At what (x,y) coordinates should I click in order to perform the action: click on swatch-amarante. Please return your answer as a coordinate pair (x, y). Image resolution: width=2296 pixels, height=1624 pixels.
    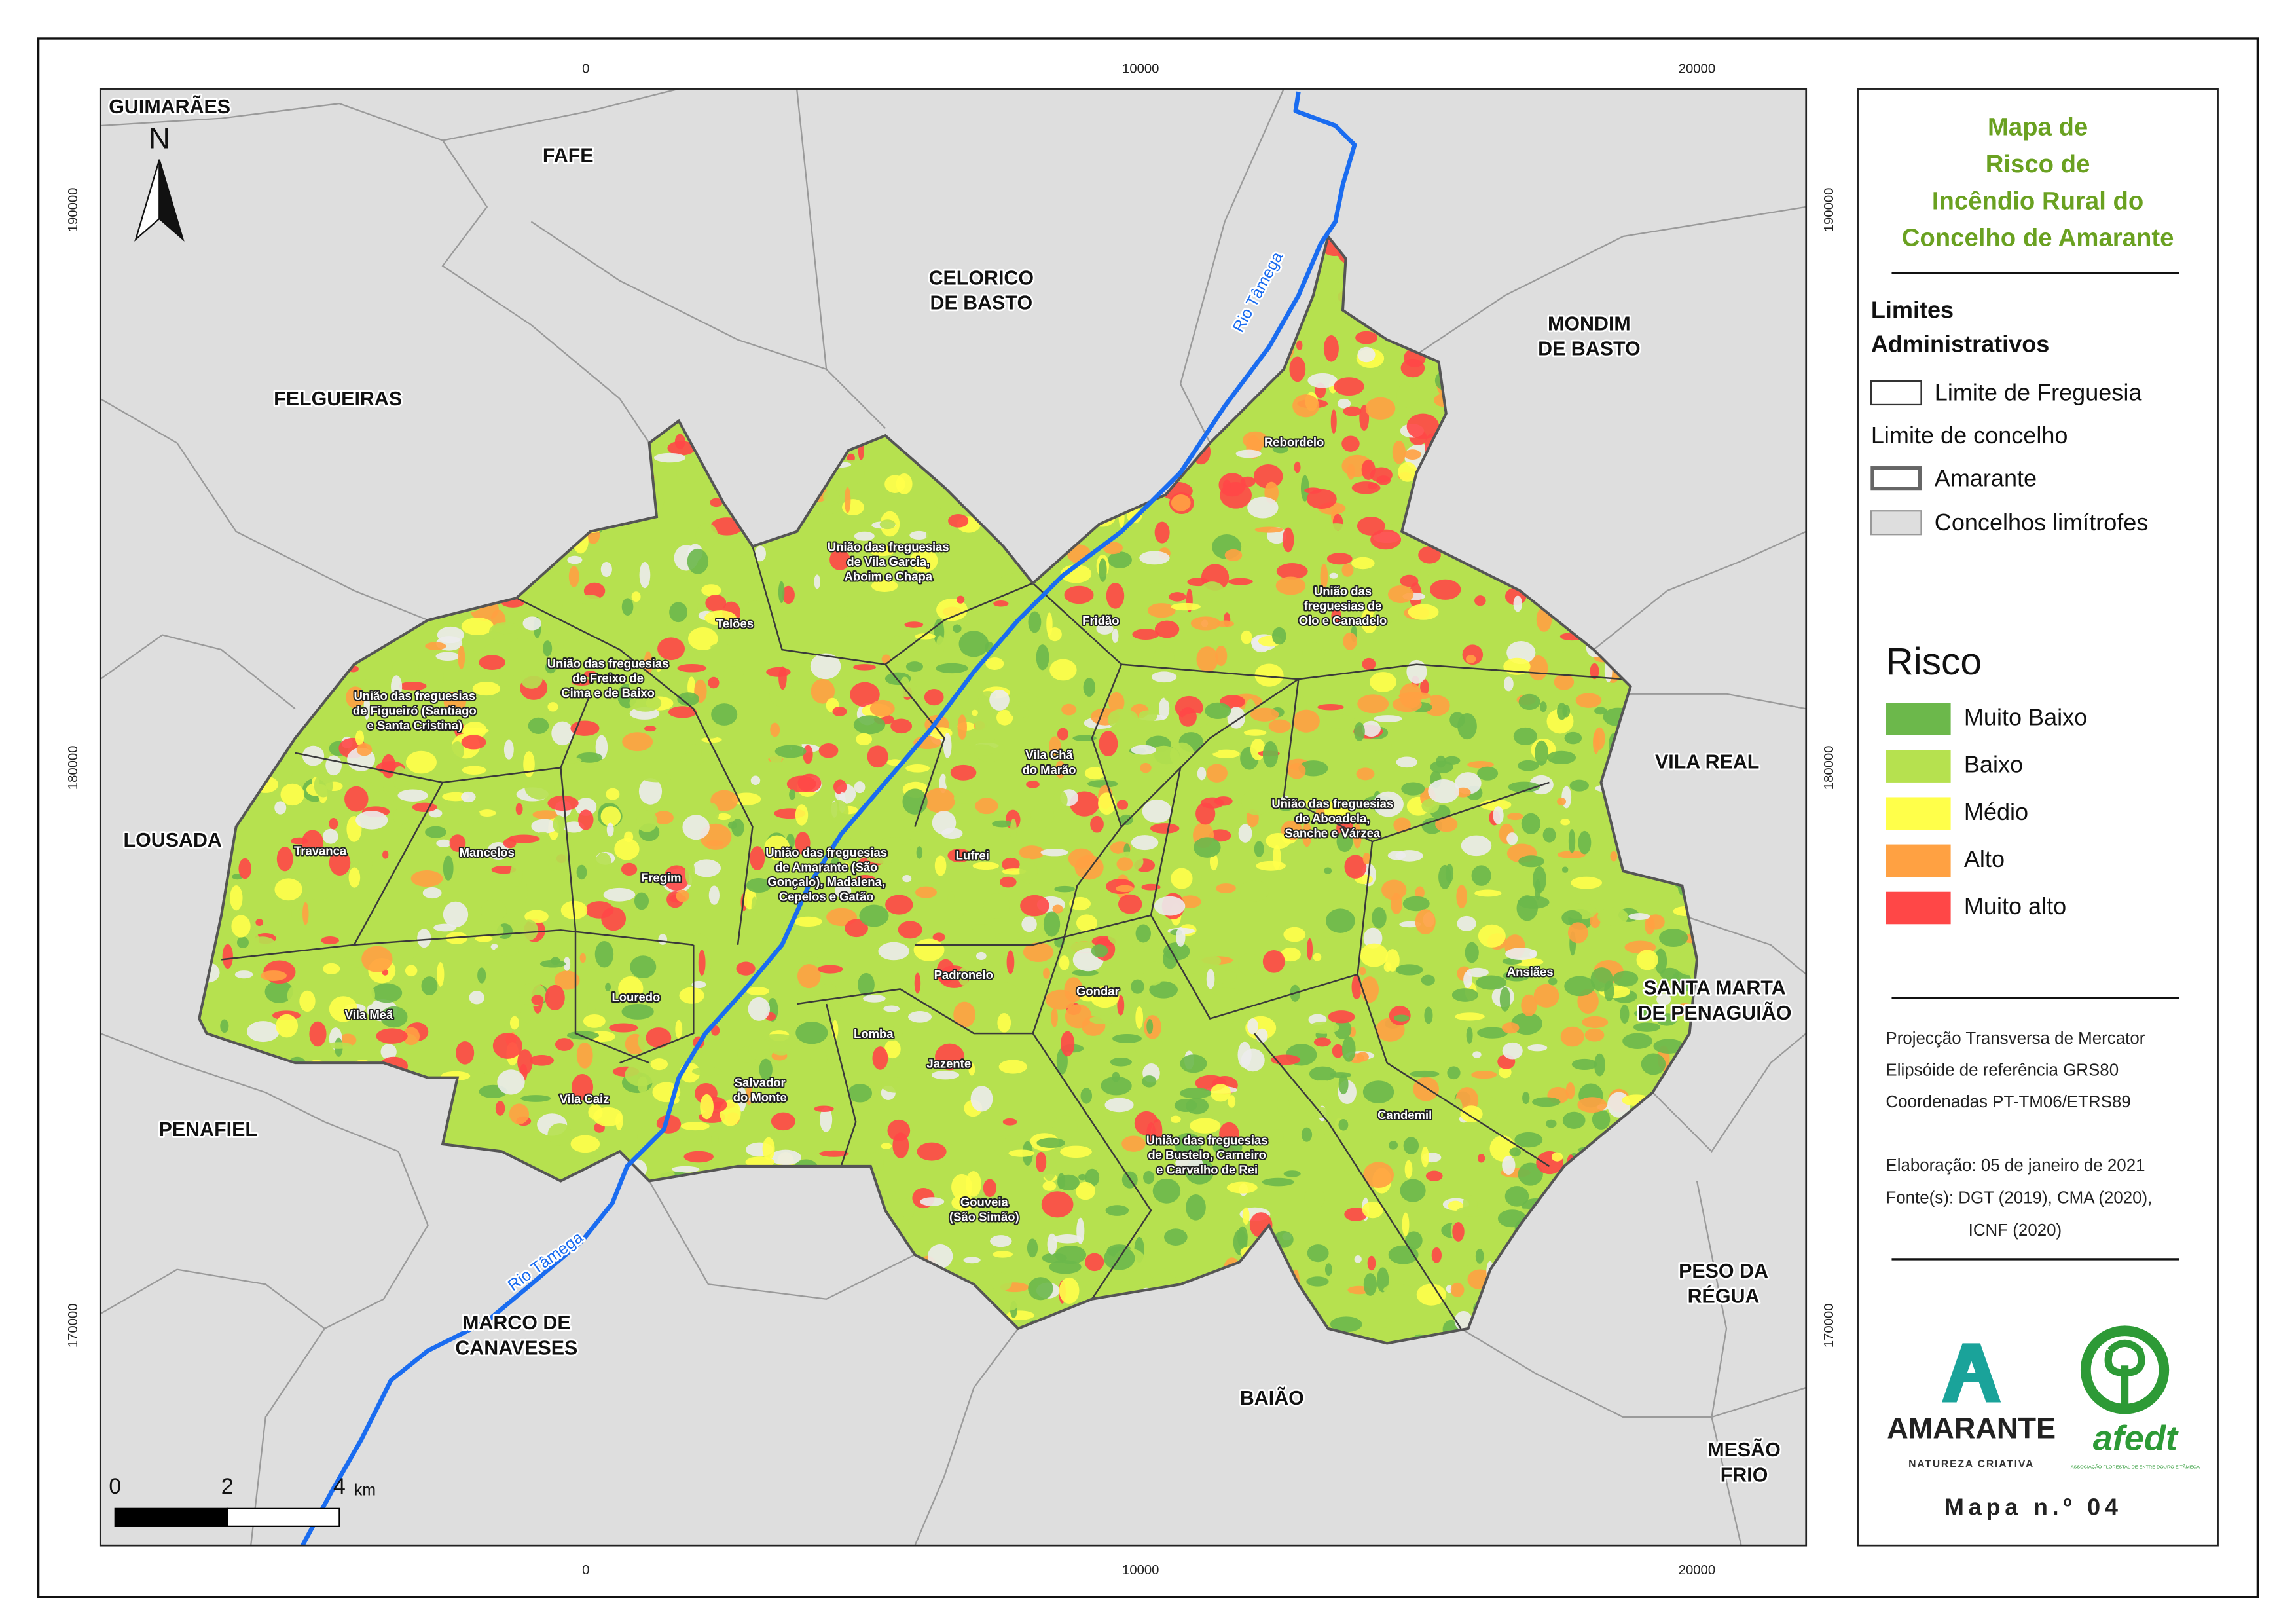
    Looking at the image, I should click on (1896, 478).